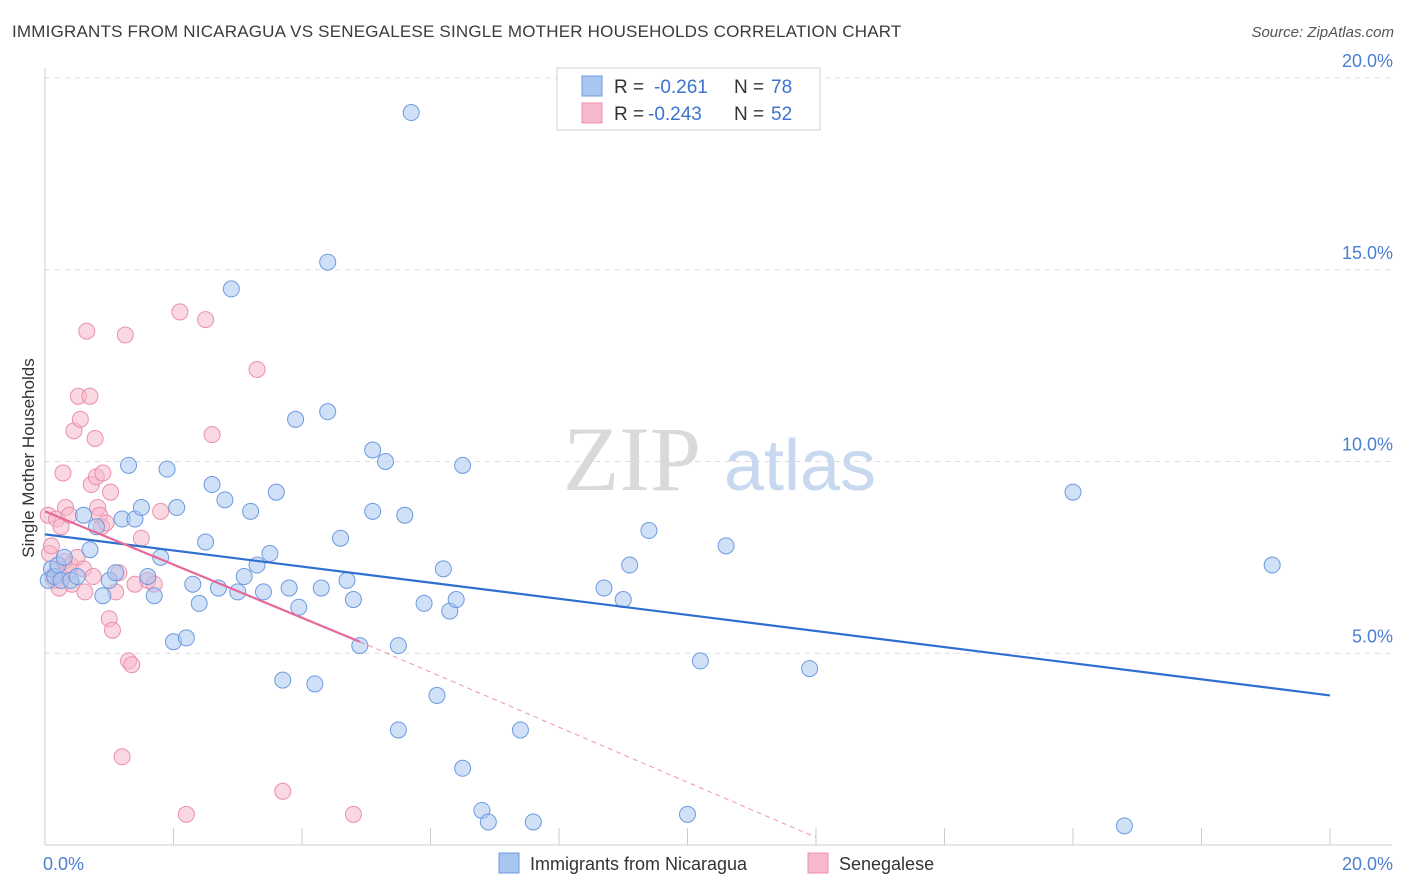 Image resolution: width=1406 pixels, height=892 pixels. I want to click on bottom-legend-label-senegalese: Senegalese, so click(886, 864).